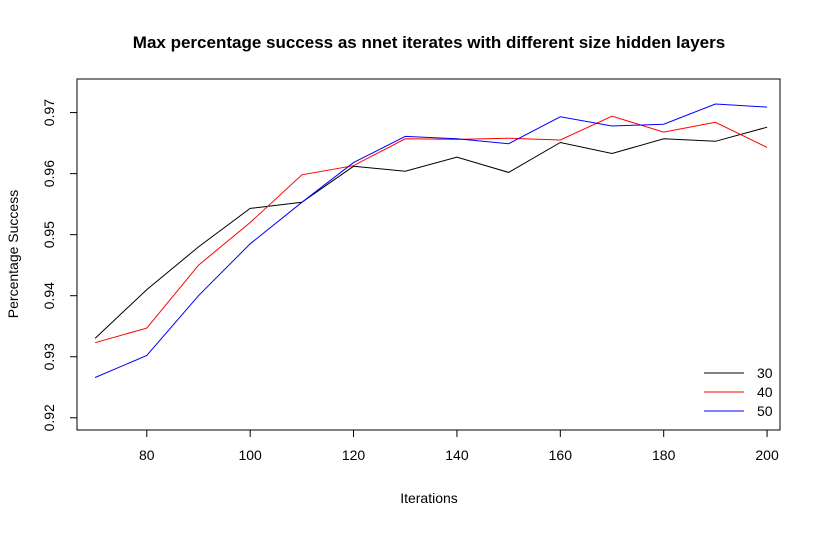  I want to click on legend-label-40: 40, so click(765, 392).